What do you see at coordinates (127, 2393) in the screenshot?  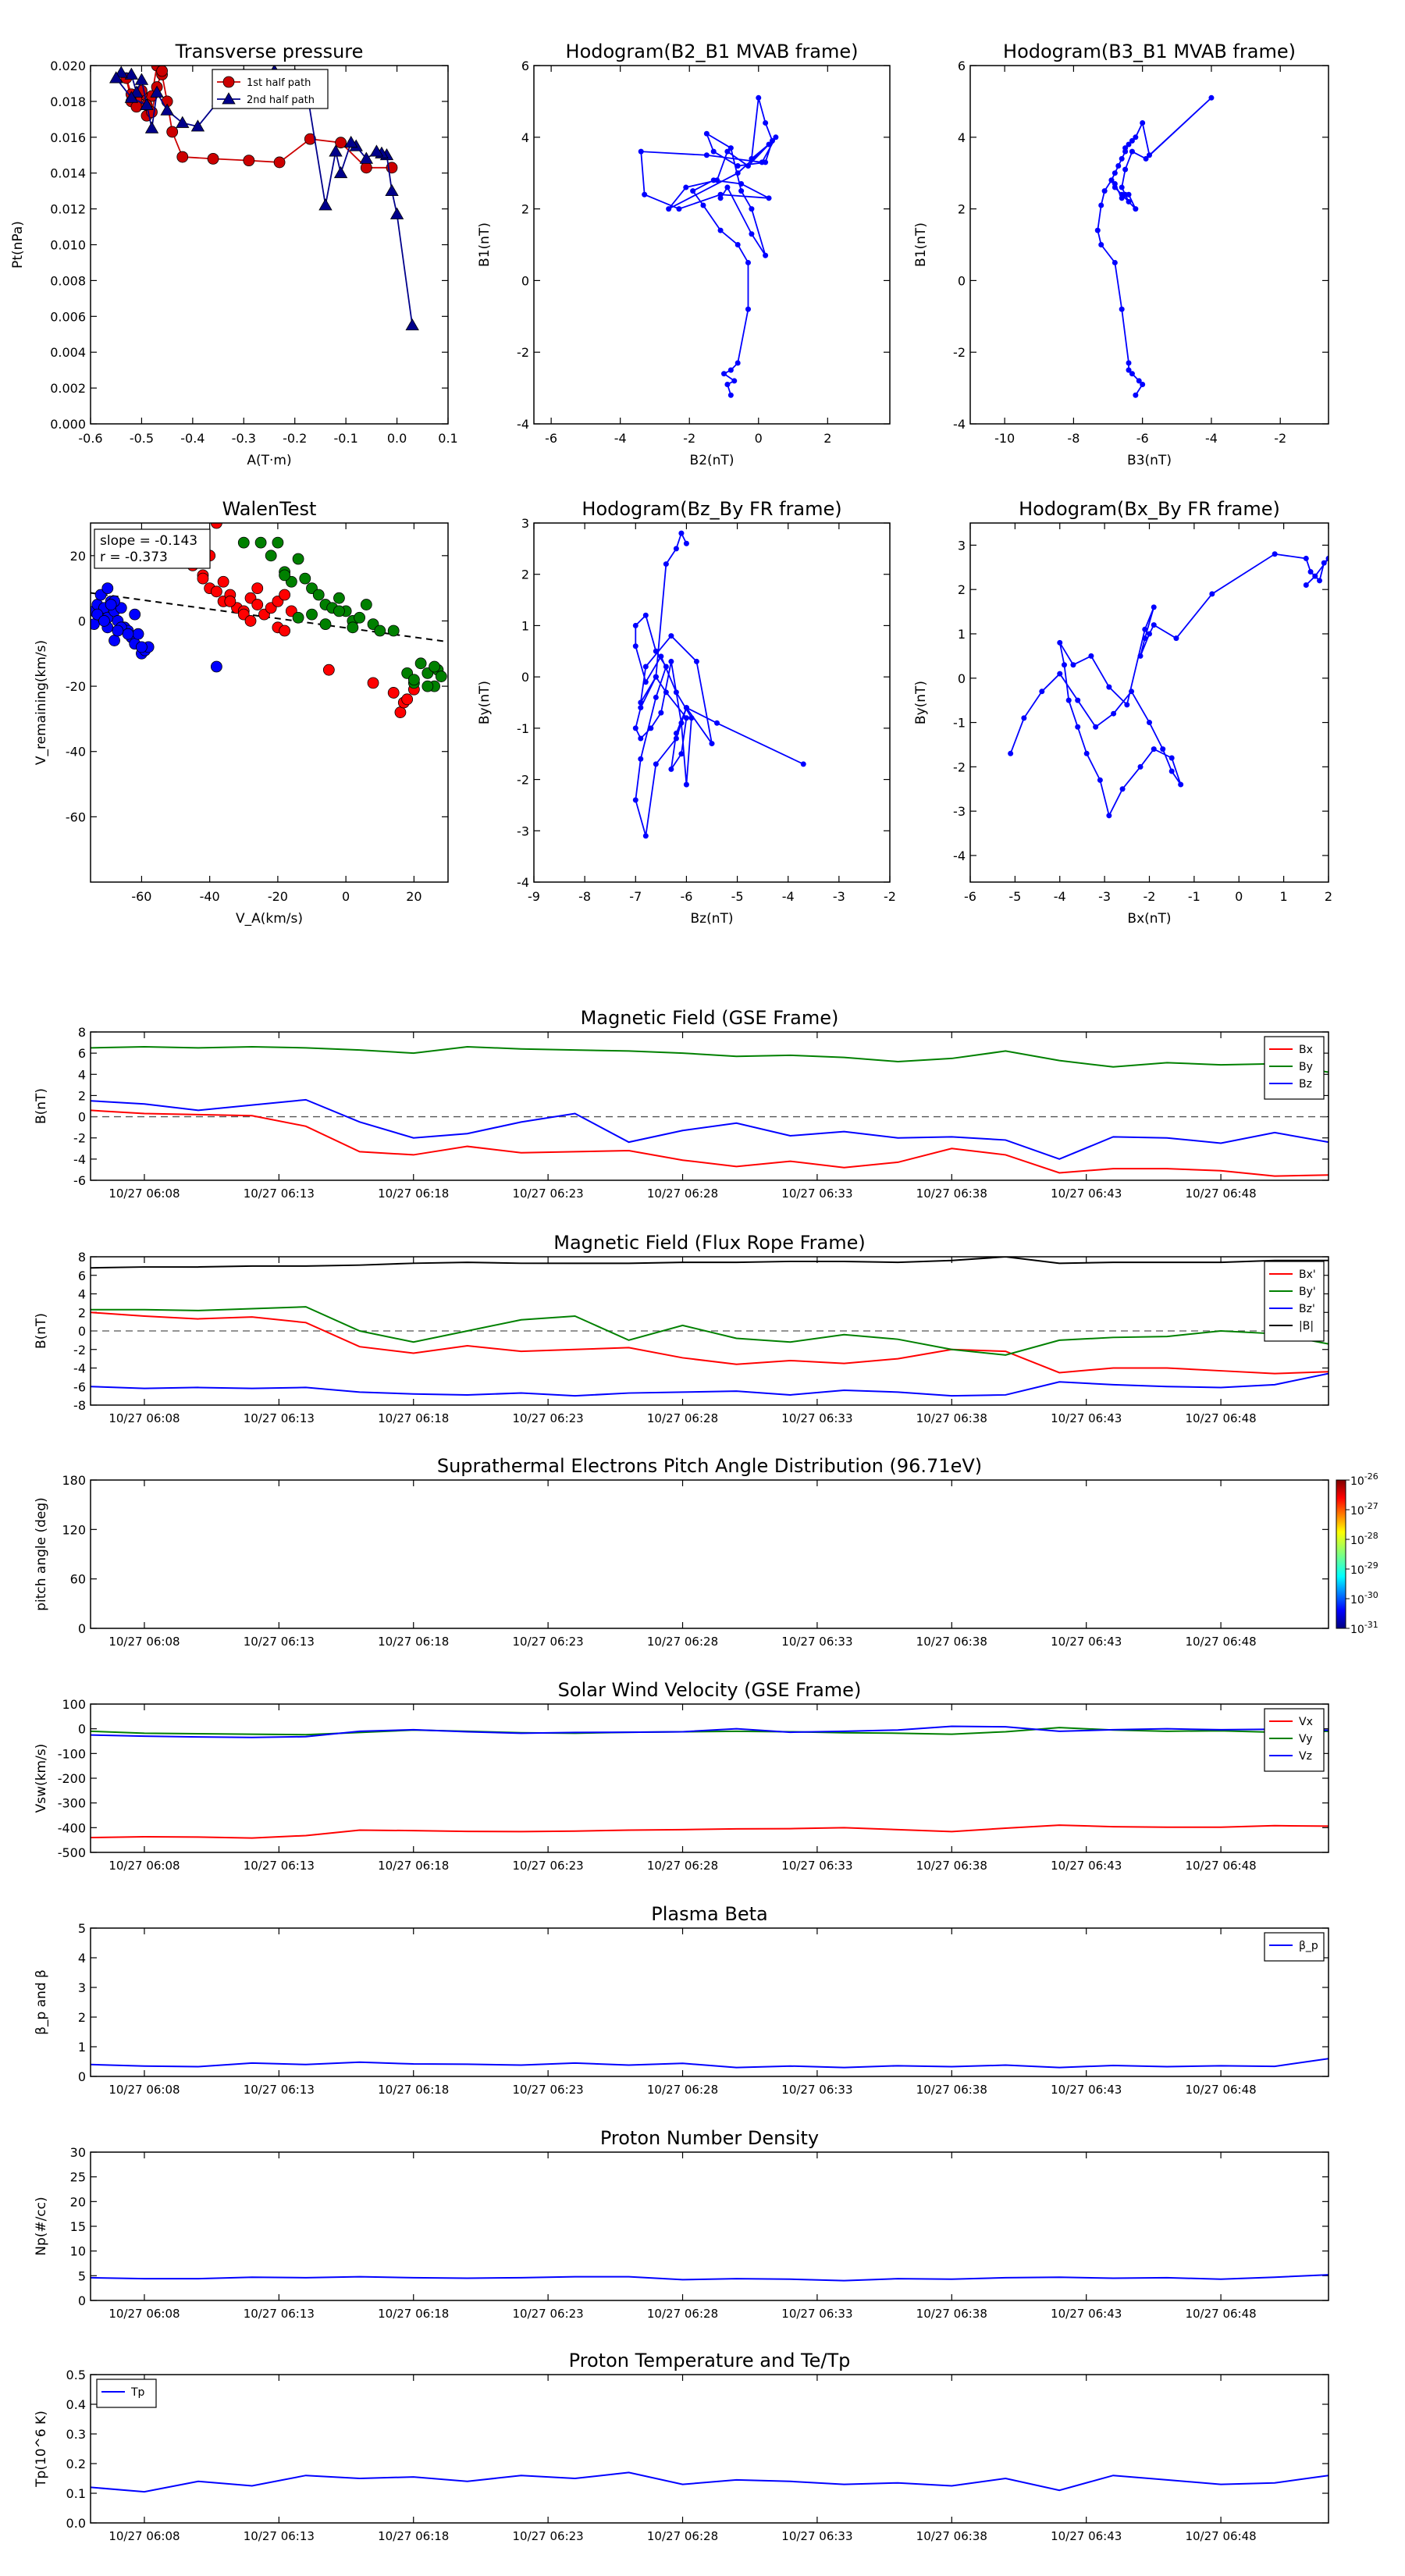 I see `legend: Tp` at bounding box center [127, 2393].